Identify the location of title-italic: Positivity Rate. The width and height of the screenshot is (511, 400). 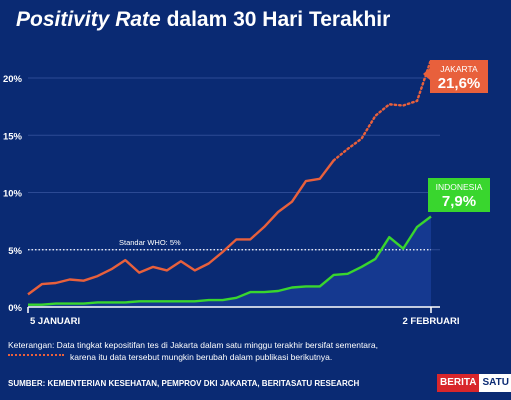
(88, 19).